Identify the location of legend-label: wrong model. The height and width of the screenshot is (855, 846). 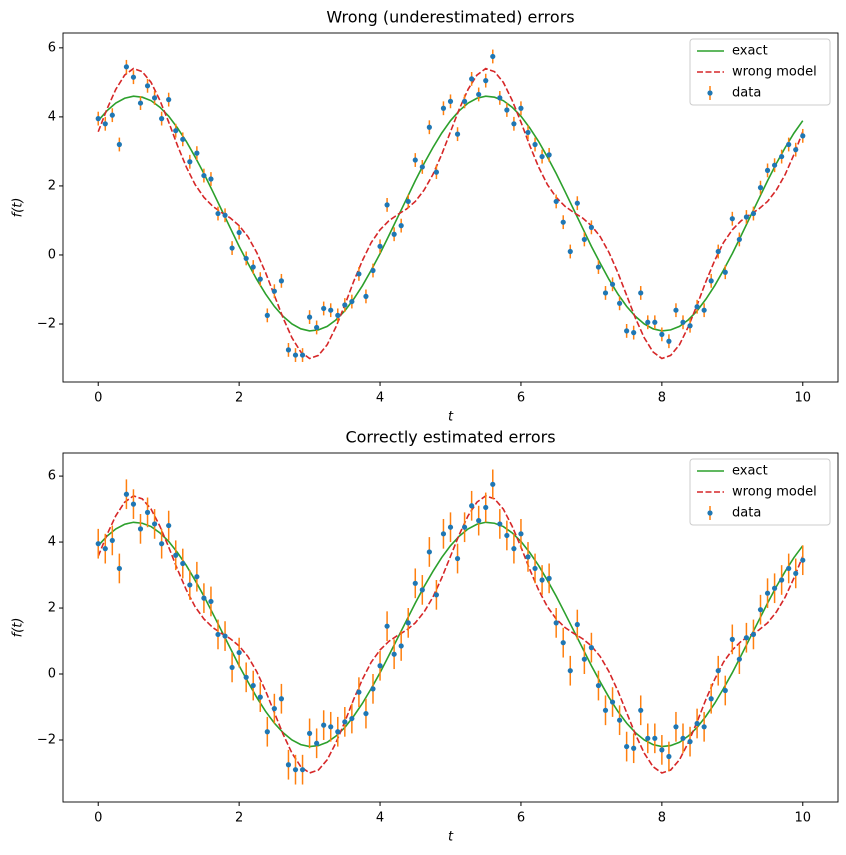
(774, 492).